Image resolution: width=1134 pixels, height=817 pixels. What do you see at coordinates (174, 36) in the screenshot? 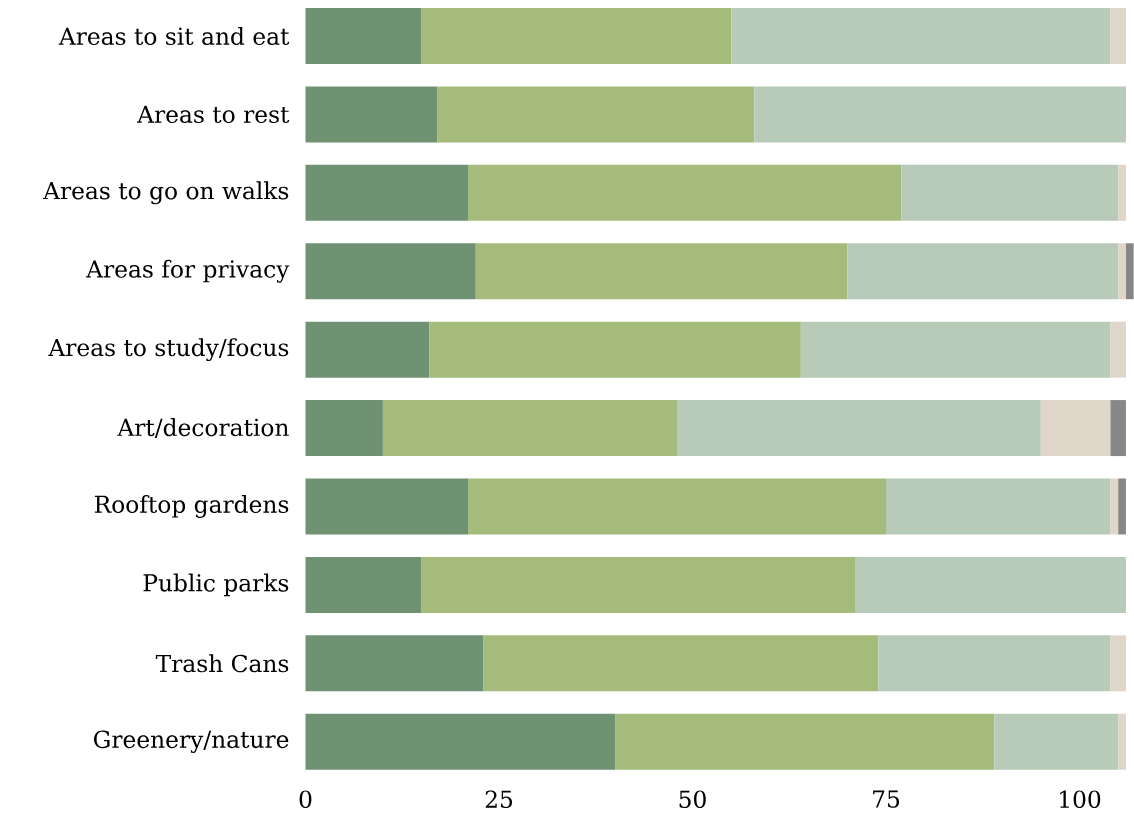
I see `y-tick-label: Areas to sit and eat` at bounding box center [174, 36].